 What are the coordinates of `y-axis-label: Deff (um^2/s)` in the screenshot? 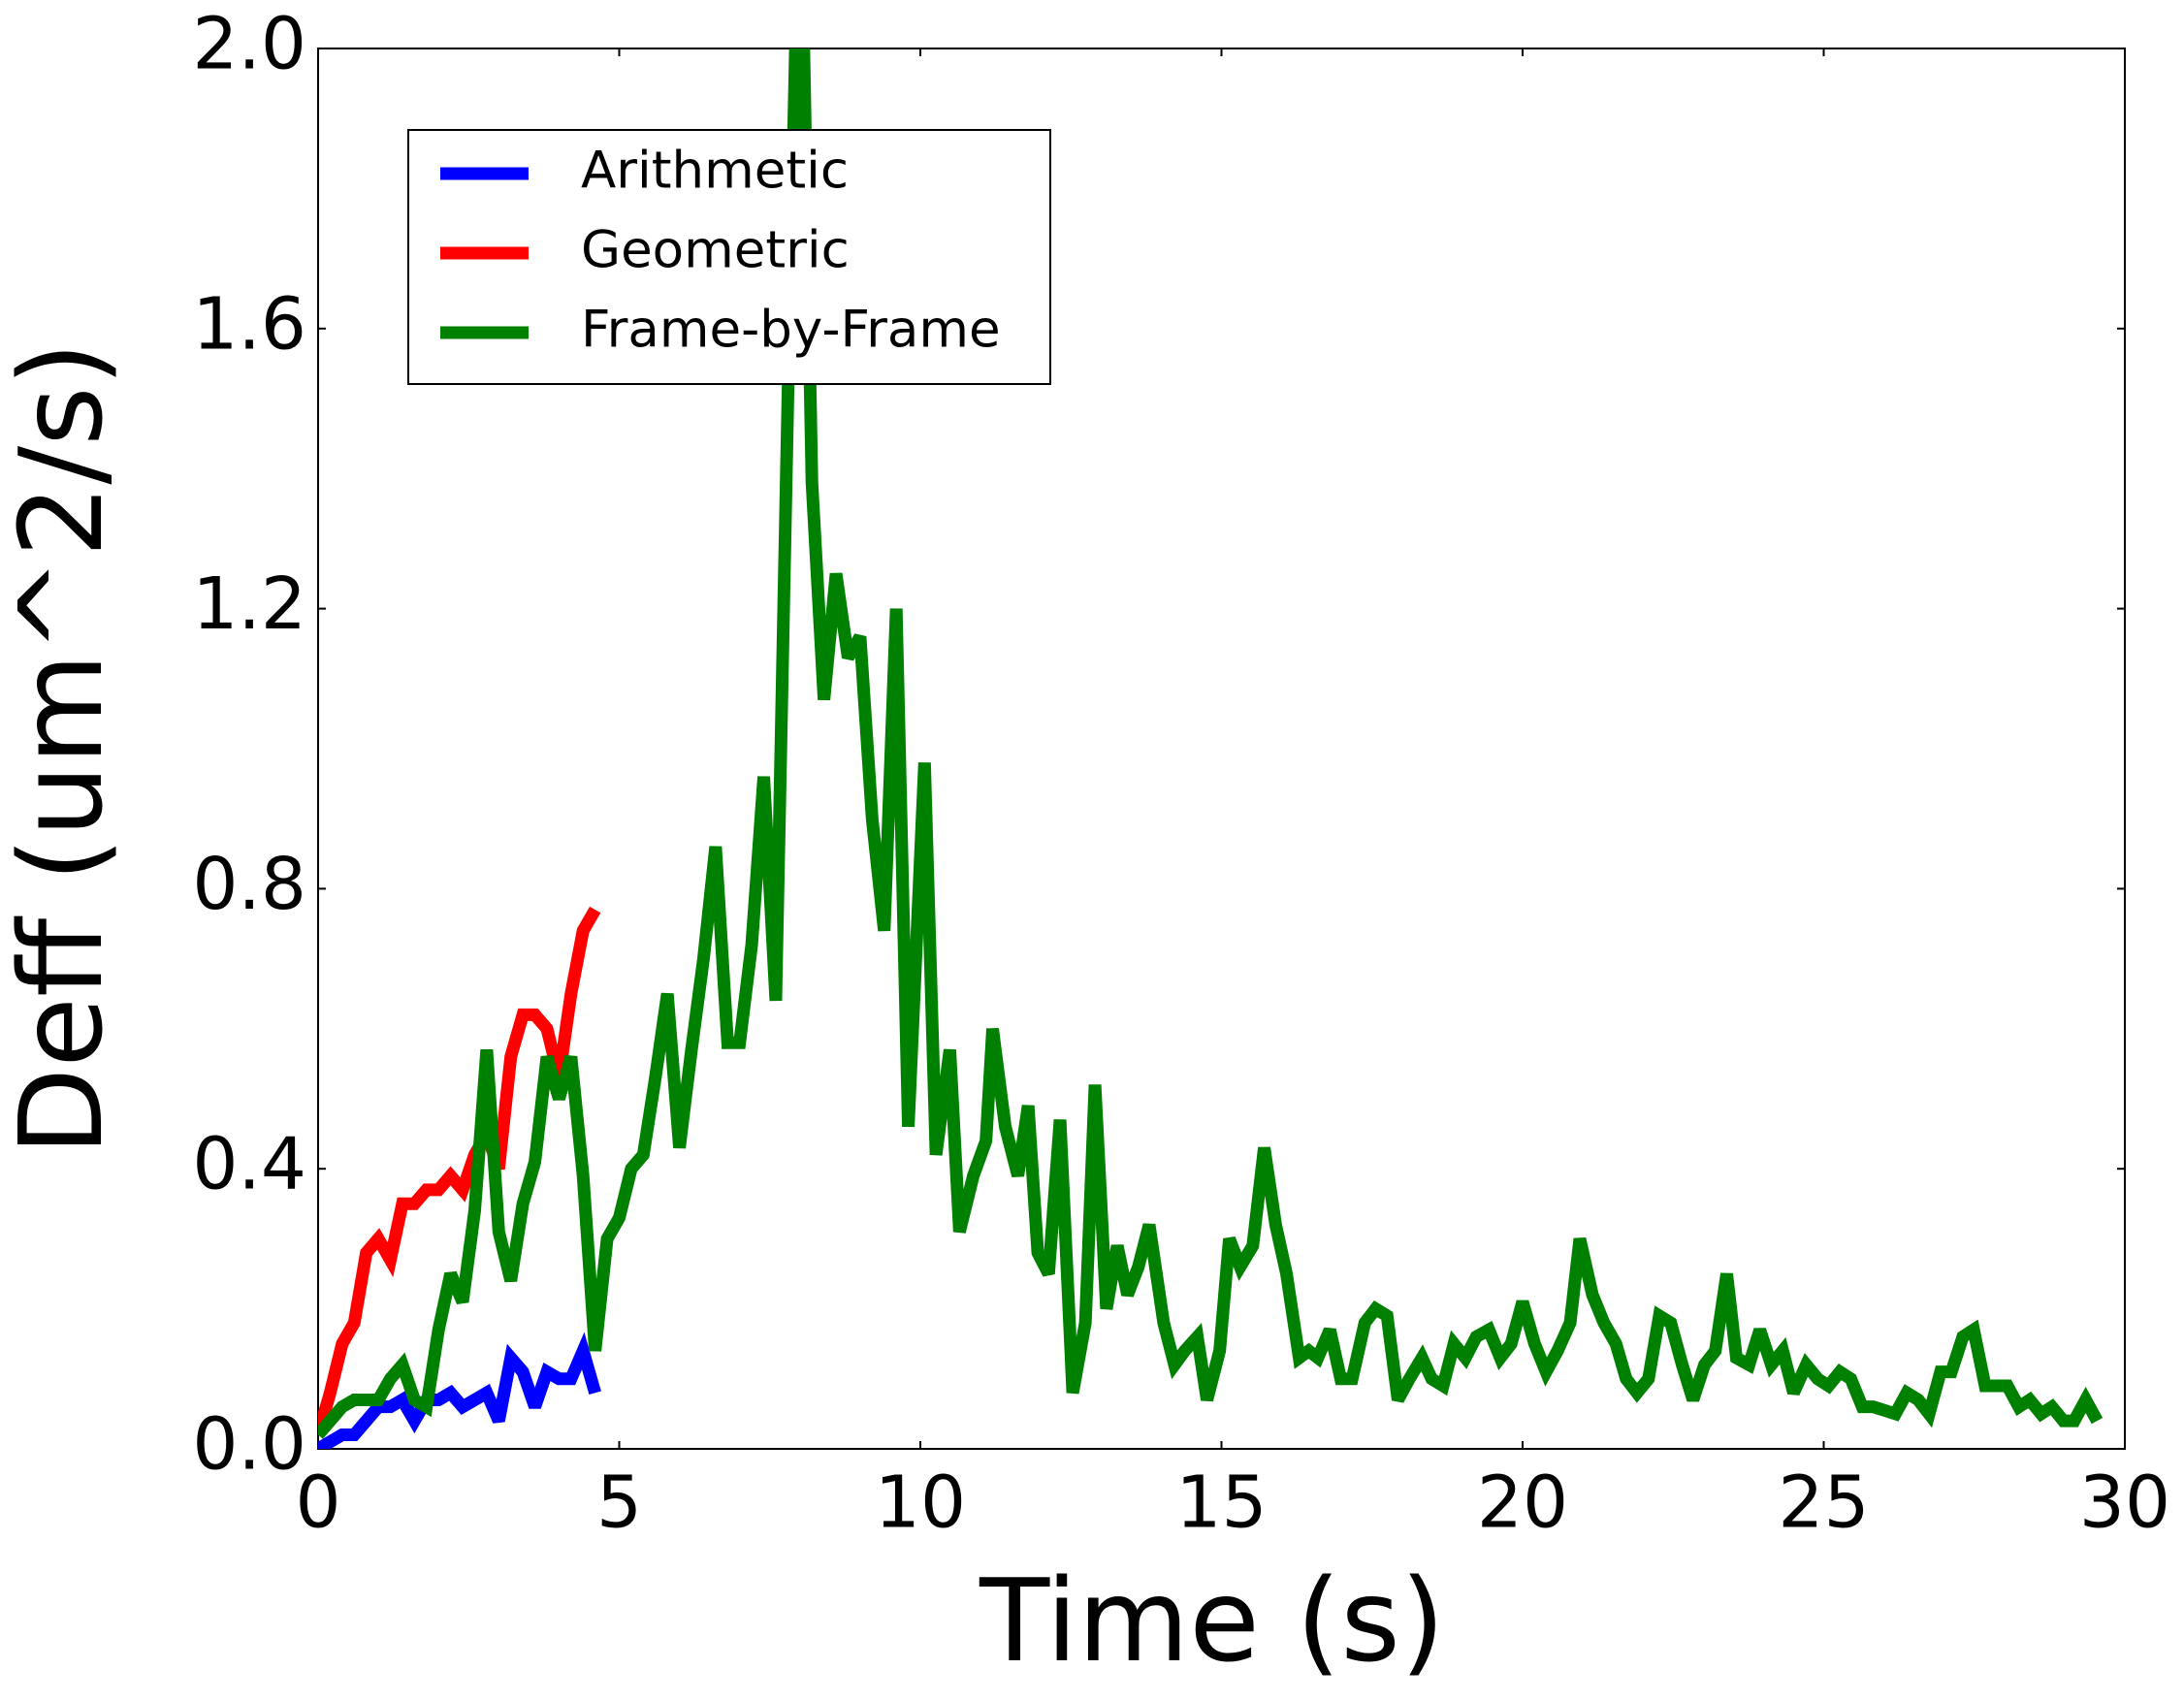 It's located at (64, 748).